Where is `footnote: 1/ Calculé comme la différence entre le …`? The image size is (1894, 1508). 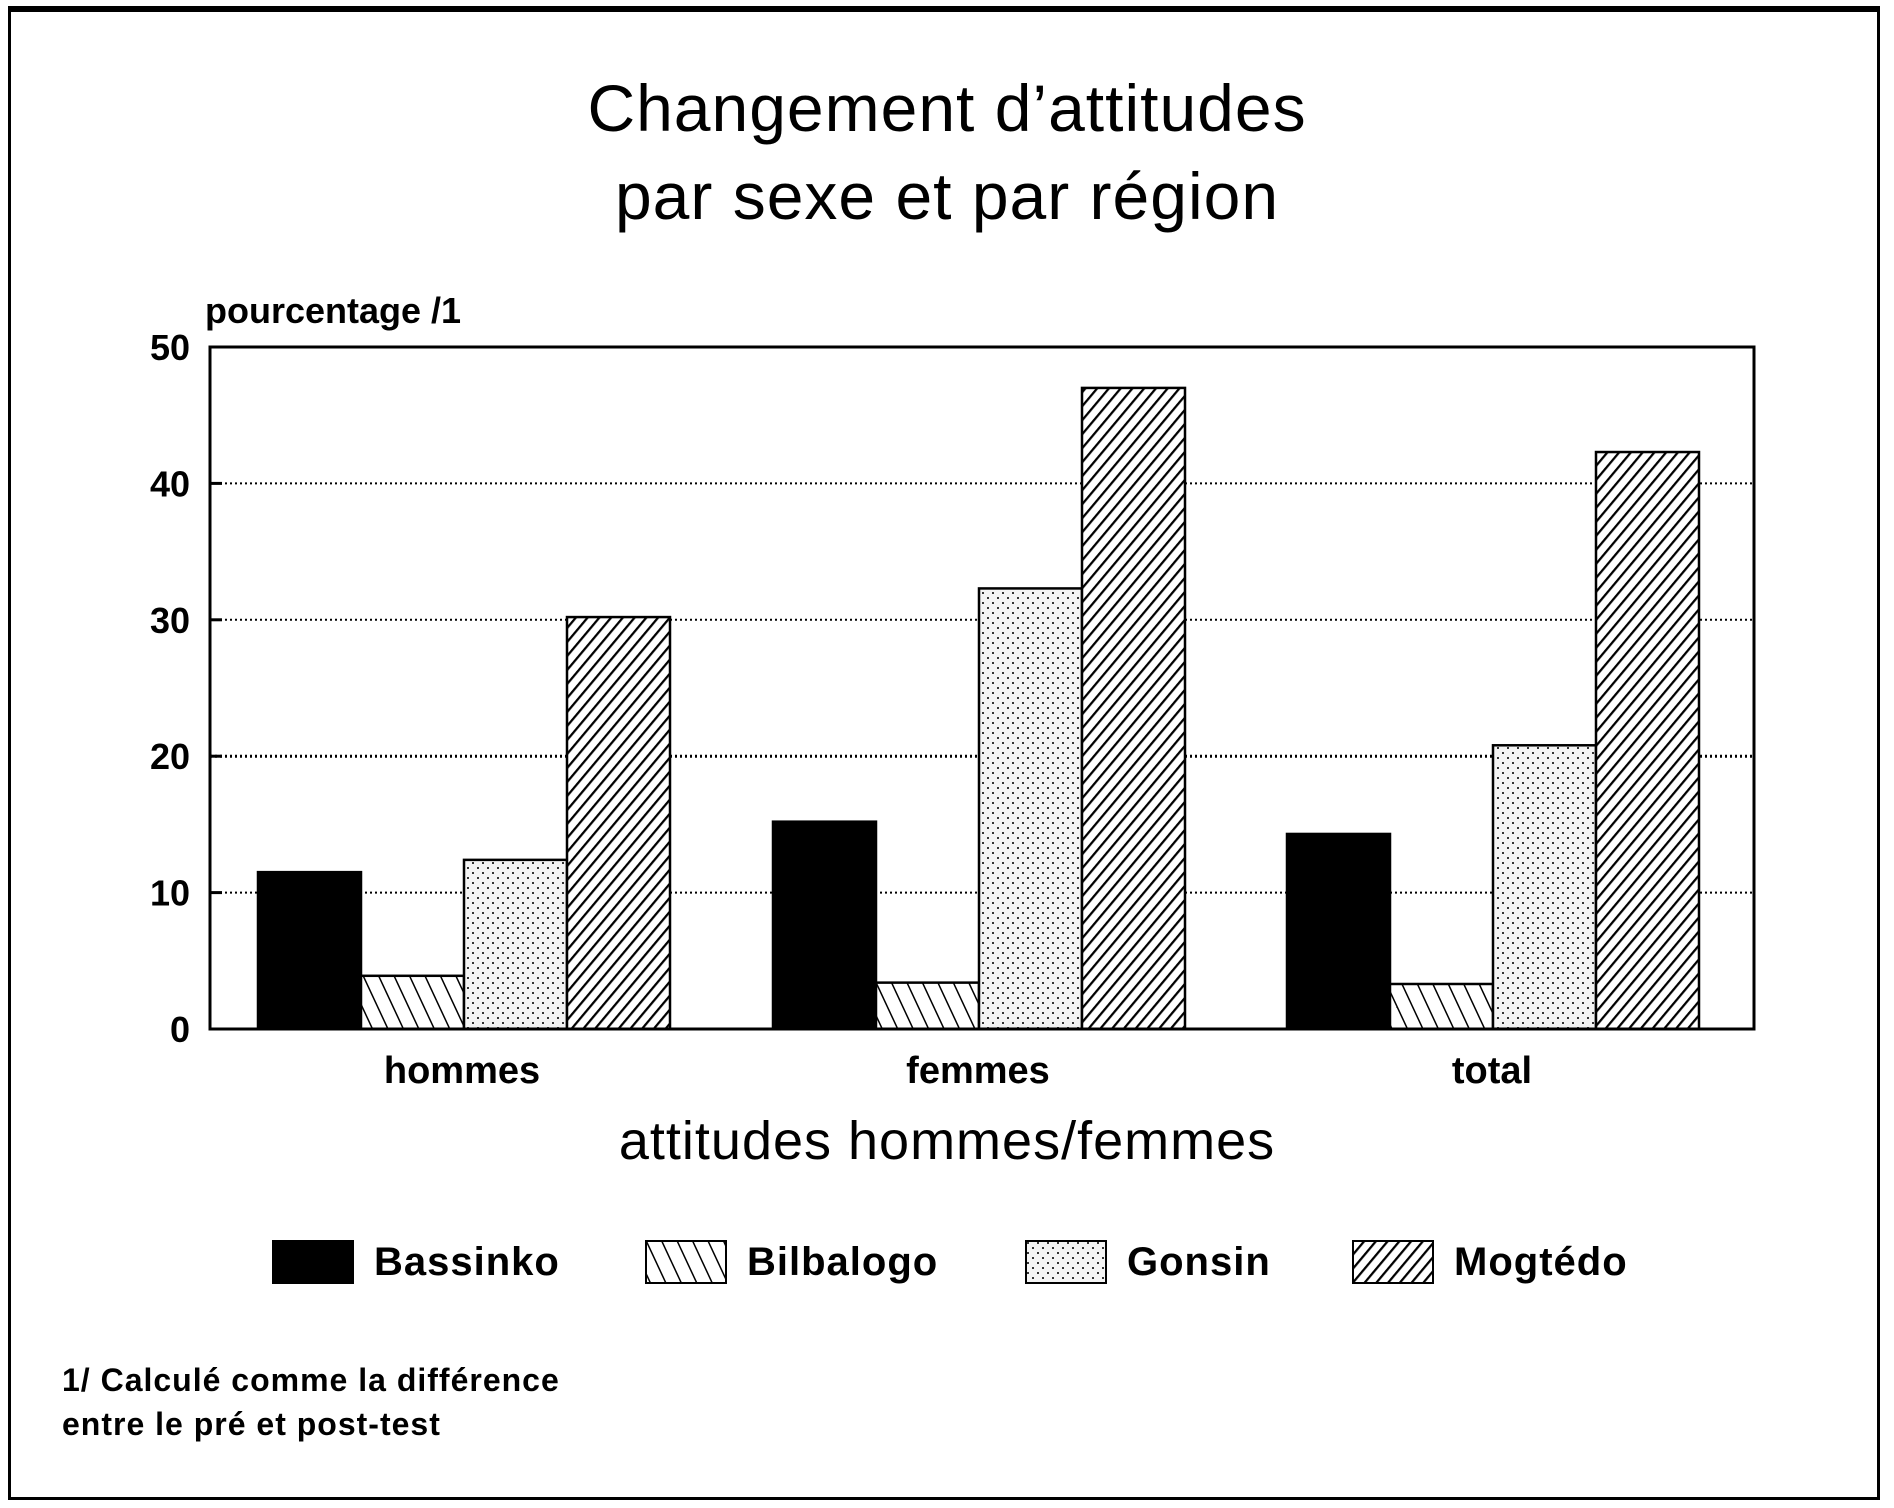
footnote: 1/ Calculé comme la différence entre le … is located at coordinates (311, 1402).